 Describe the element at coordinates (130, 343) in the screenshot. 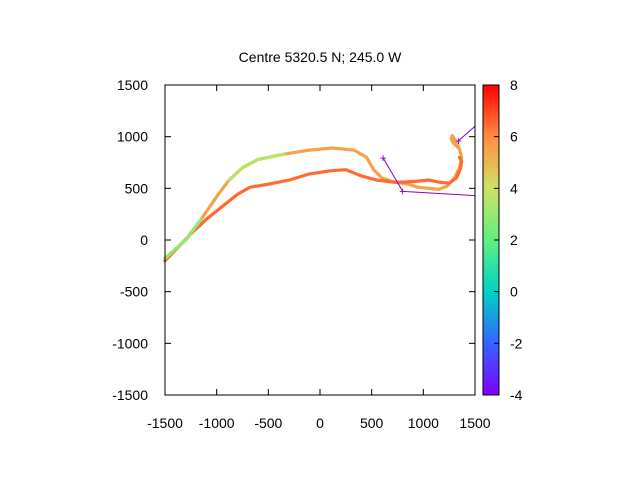

I see `y-tick-label-1: -1000` at that location.